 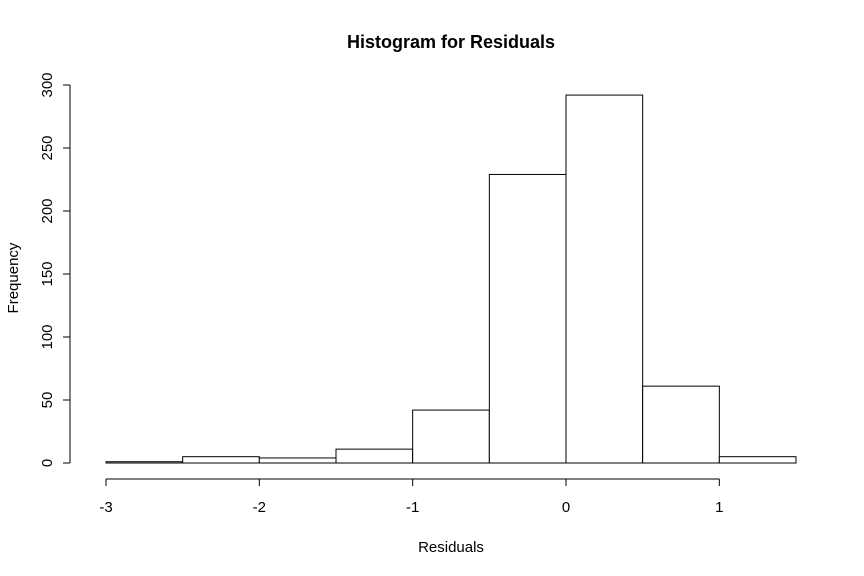 I want to click on x-tick-label: 1, so click(x=719, y=507).